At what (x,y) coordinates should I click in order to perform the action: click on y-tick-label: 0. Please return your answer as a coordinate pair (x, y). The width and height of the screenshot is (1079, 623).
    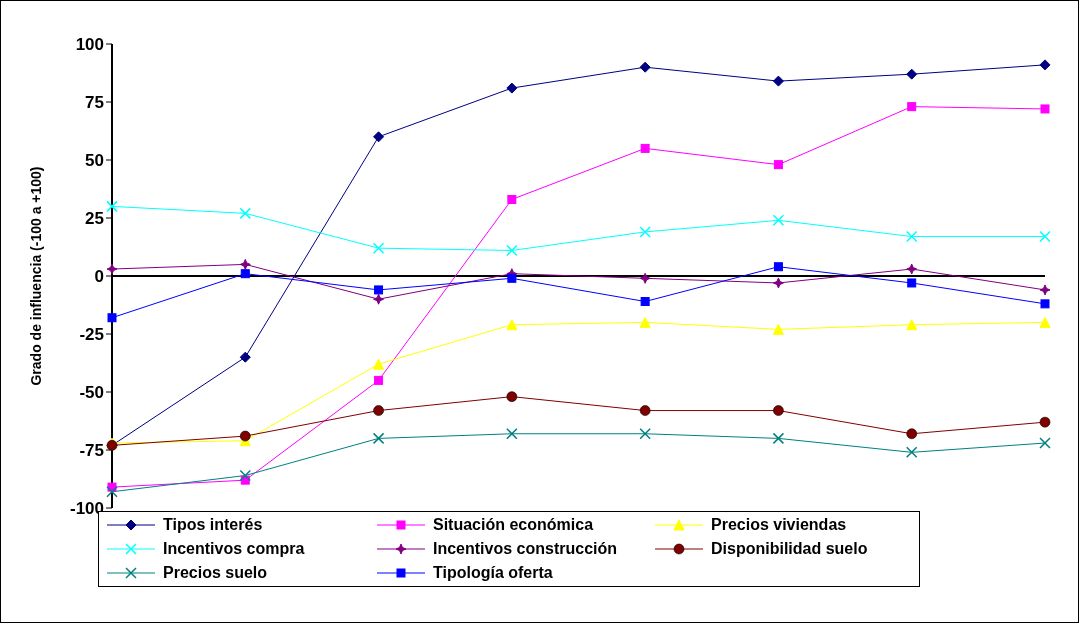
    Looking at the image, I should click on (99, 277).